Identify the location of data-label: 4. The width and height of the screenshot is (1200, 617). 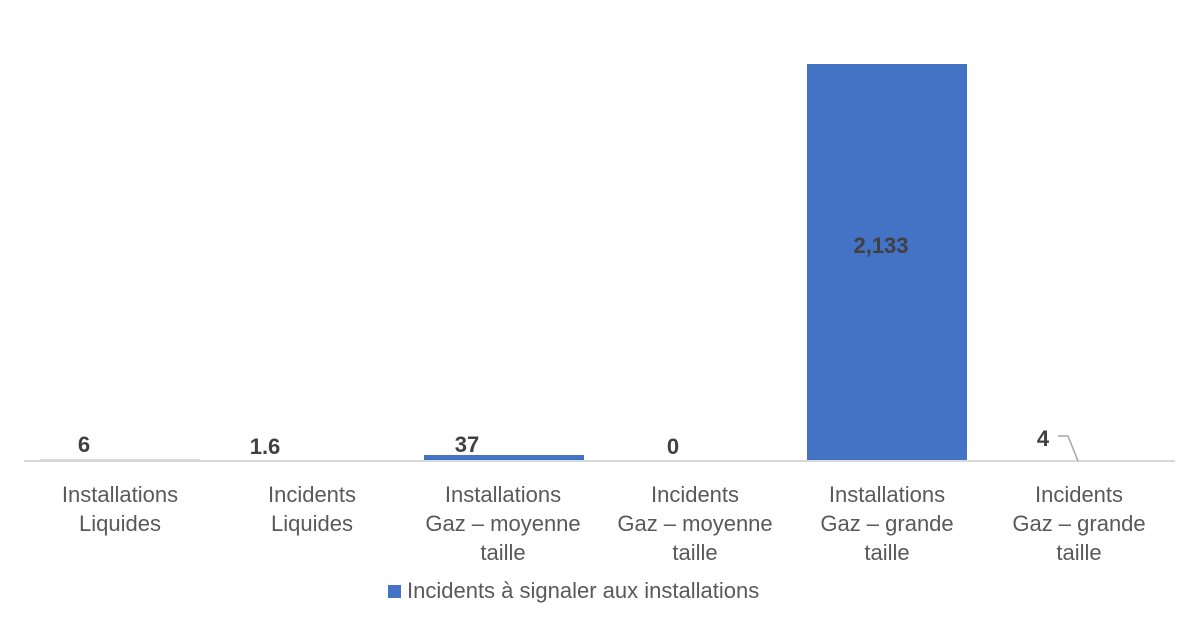
(1043, 438).